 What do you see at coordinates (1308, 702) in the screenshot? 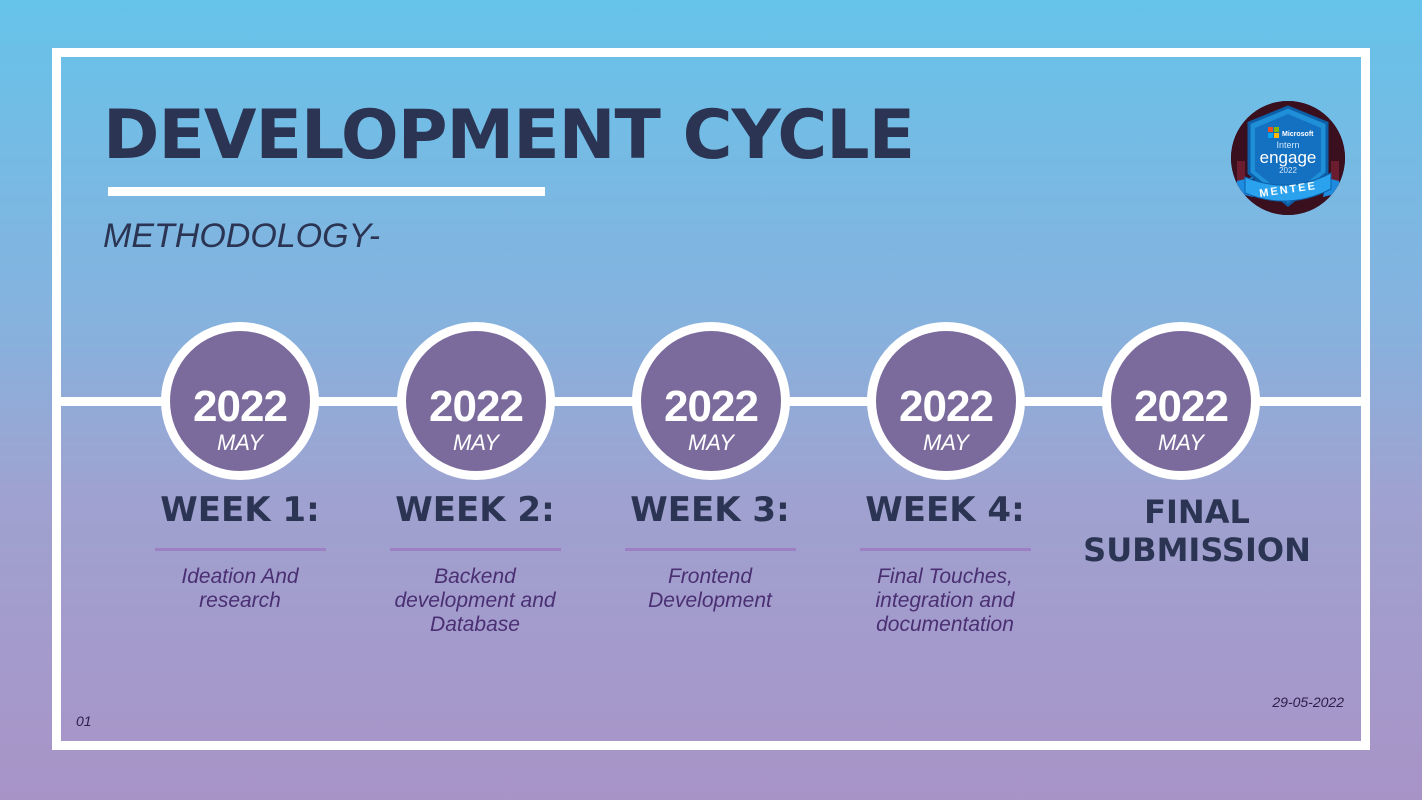
I see `slide-date: 29-05-2022` at bounding box center [1308, 702].